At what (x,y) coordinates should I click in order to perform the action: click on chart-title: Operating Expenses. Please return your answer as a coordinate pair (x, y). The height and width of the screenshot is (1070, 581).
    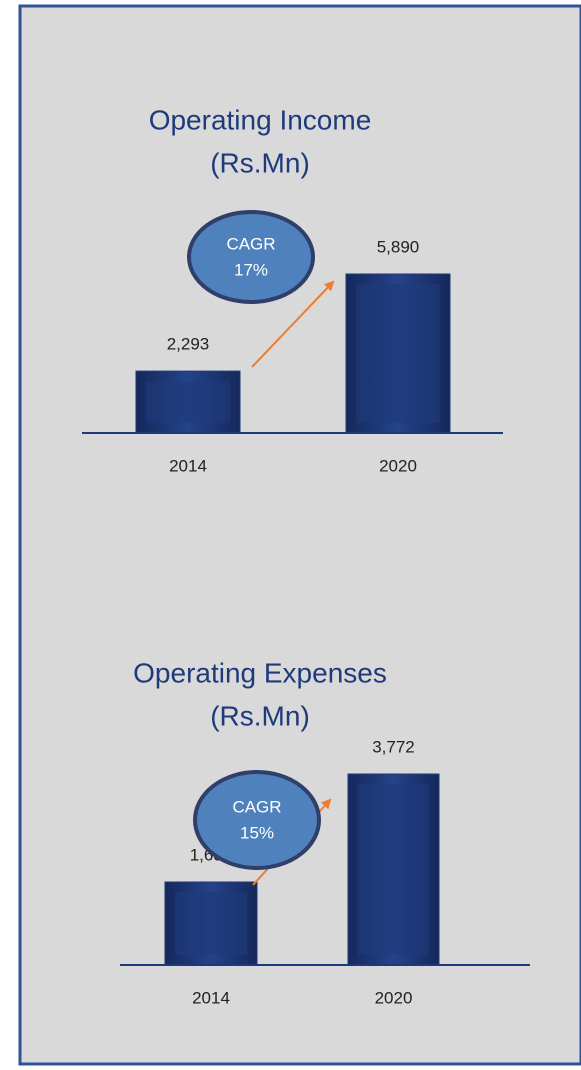
    Looking at the image, I should click on (260, 672).